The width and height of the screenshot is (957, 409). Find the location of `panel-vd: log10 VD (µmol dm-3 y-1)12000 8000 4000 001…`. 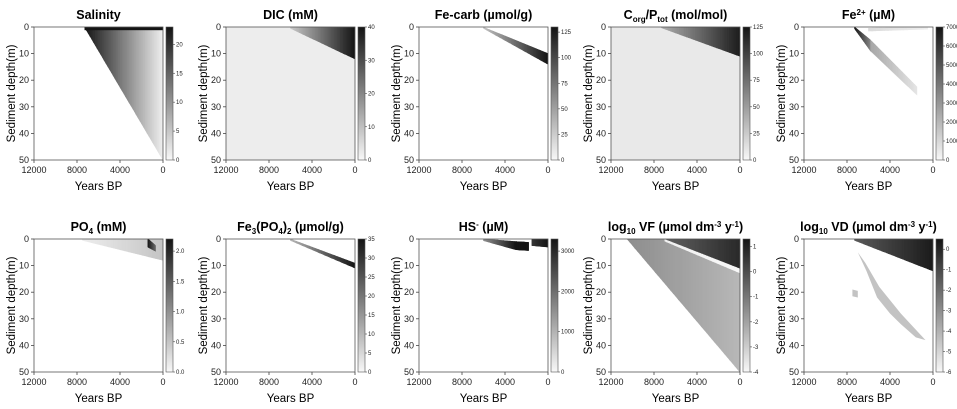

panel-vd: log10 VD (µmol dm-3 y-1)12000 8000 4000 001… is located at coordinates (864, 312).